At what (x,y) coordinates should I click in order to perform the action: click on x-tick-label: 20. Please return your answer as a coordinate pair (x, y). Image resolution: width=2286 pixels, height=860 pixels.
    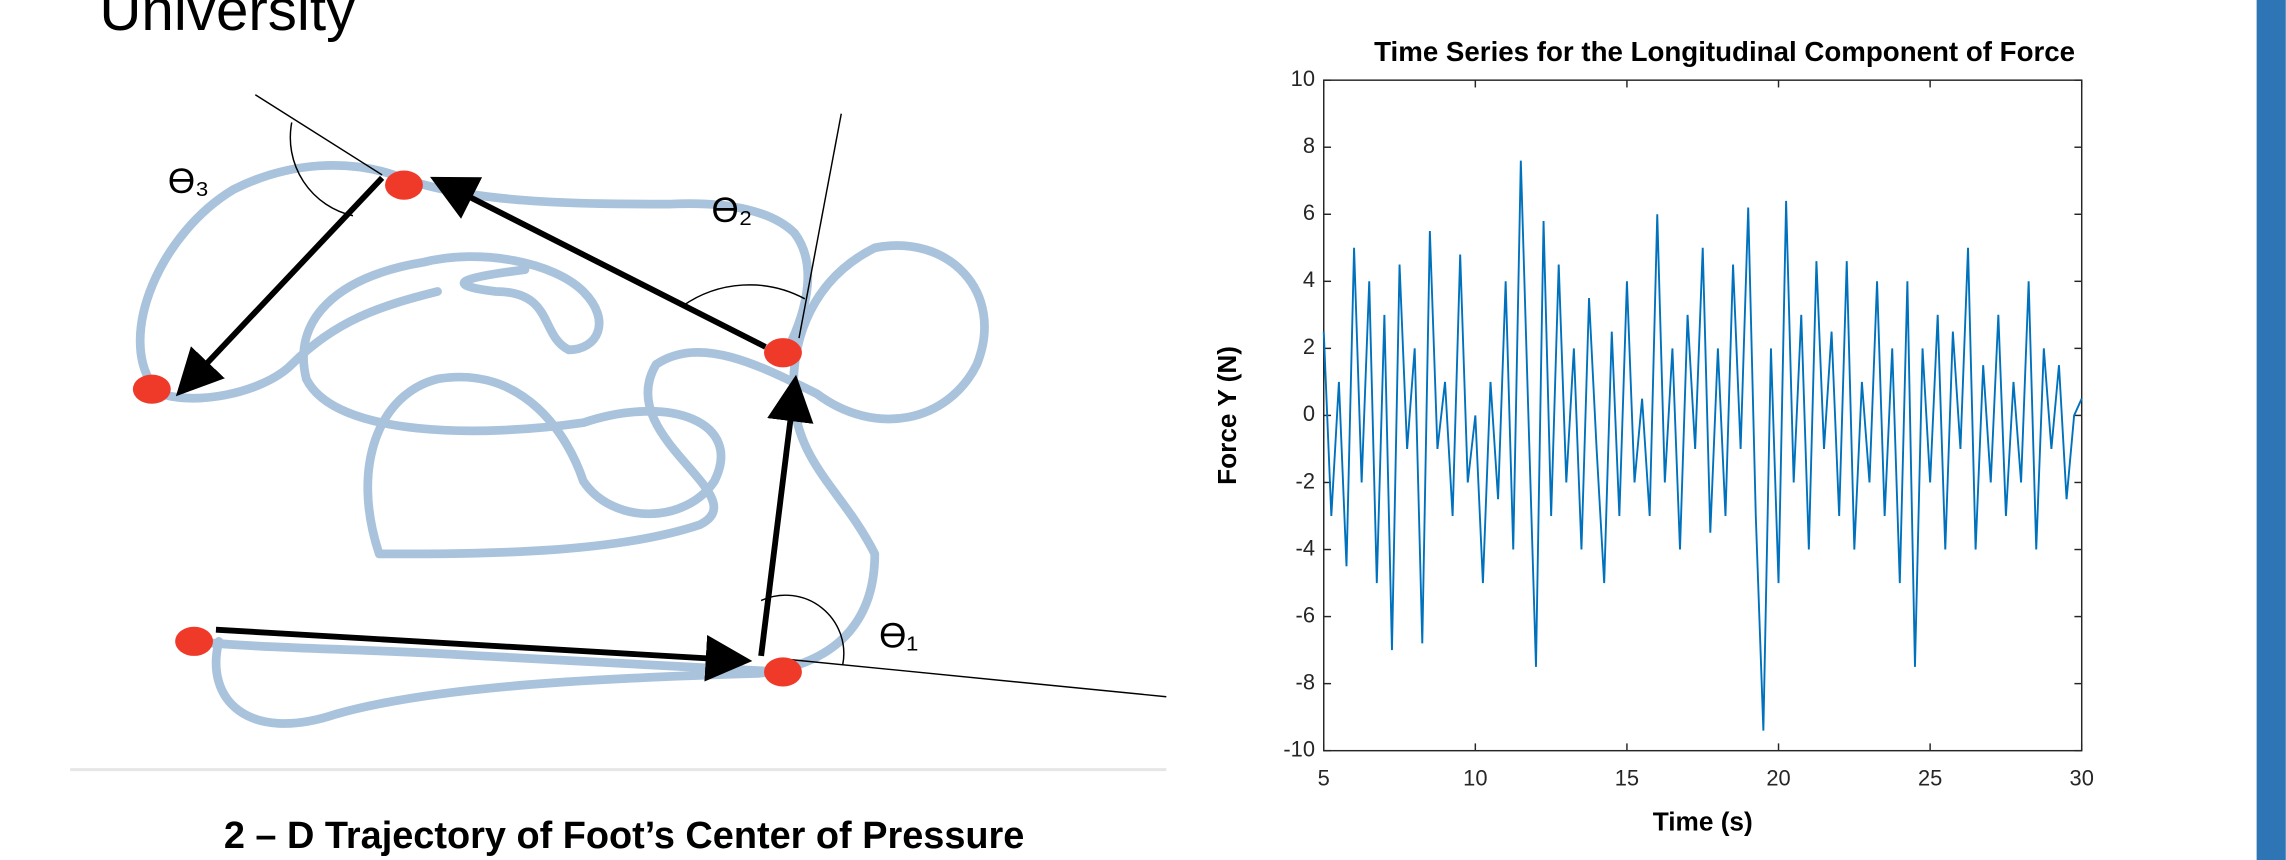
    Looking at the image, I should click on (1778, 778).